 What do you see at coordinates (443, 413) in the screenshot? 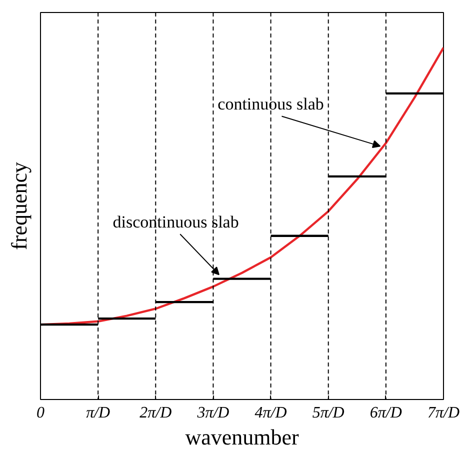
I see `x-tick-label: 7π/D` at bounding box center [443, 413].